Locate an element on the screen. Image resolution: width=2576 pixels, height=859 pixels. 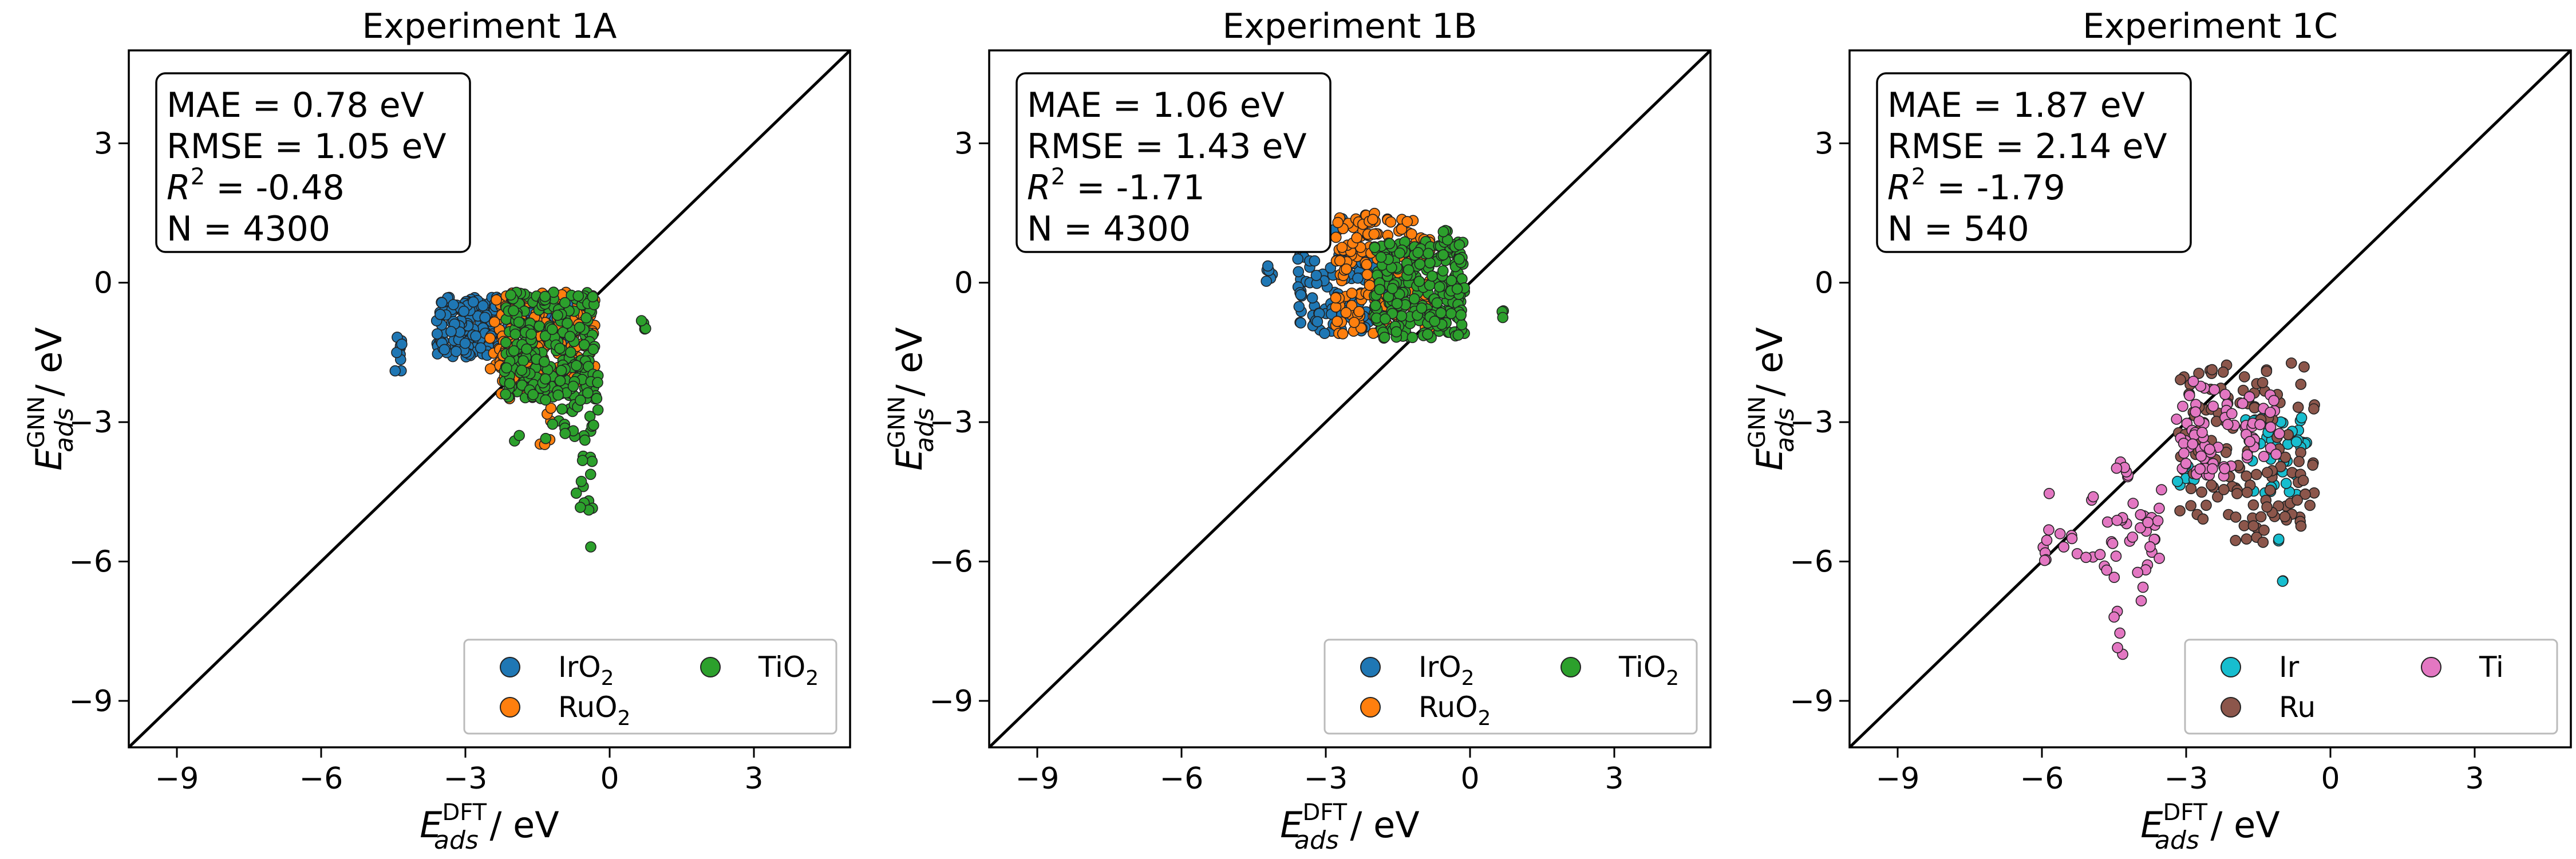
legend-item-tio2: TiO2 is located at coordinates (759, 671).